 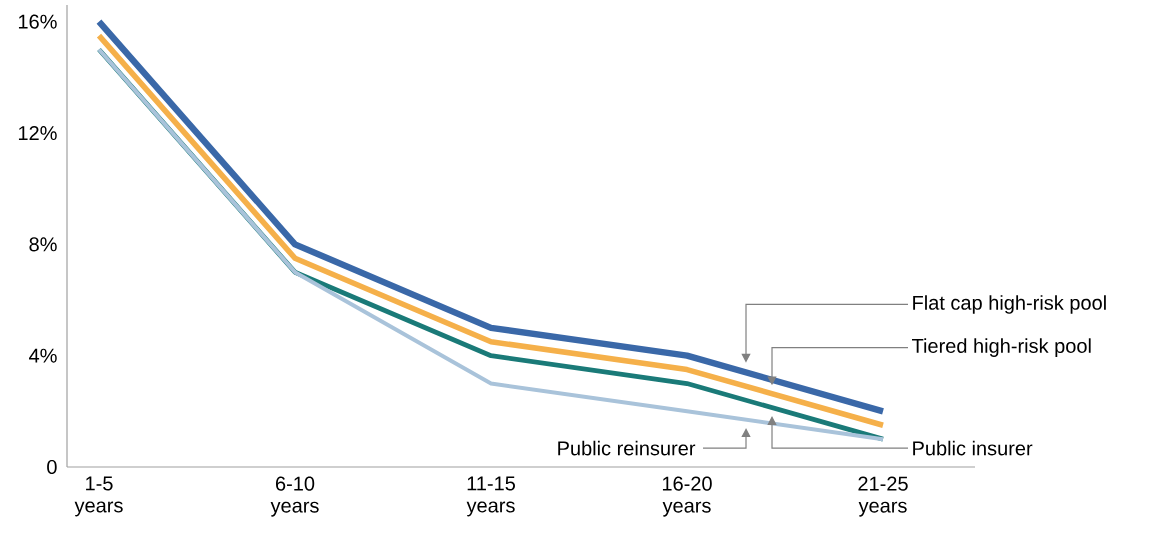 I want to click on y-tick-label: 0, so click(x=52, y=467).